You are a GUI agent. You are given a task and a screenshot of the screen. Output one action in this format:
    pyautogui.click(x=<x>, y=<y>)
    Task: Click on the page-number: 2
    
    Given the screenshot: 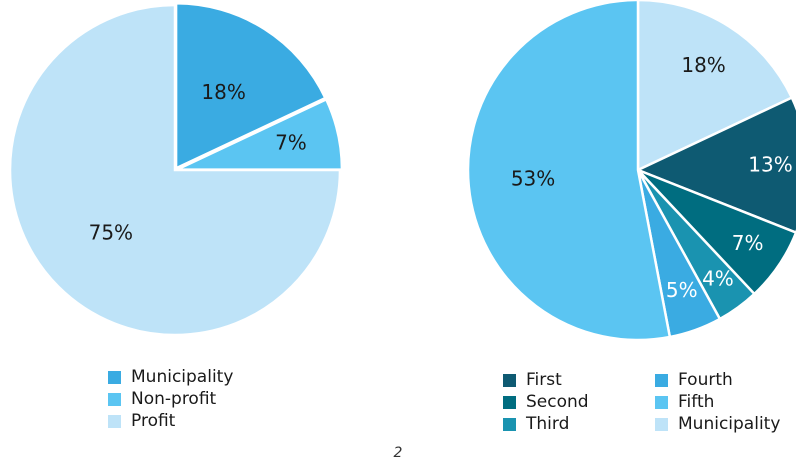 What is the action you would take?
    pyautogui.click(x=398, y=453)
    